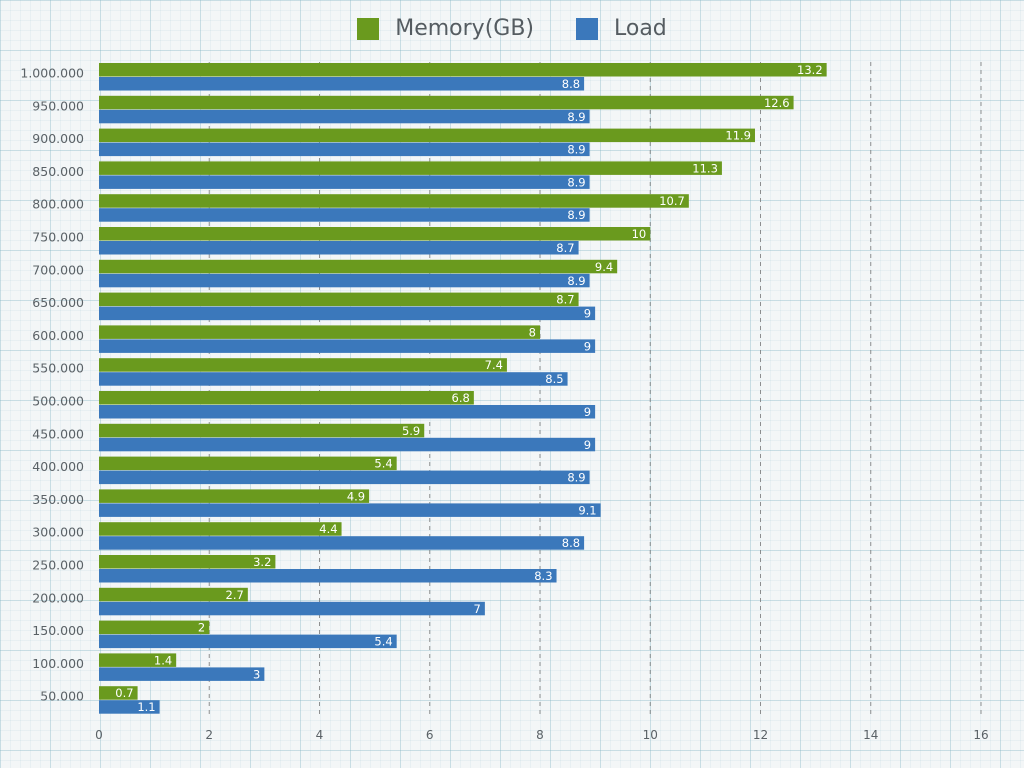 Image resolution: width=1024 pixels, height=768 pixels. What do you see at coordinates (672, 201) in the screenshot?
I see `data-label: 10.7` at bounding box center [672, 201].